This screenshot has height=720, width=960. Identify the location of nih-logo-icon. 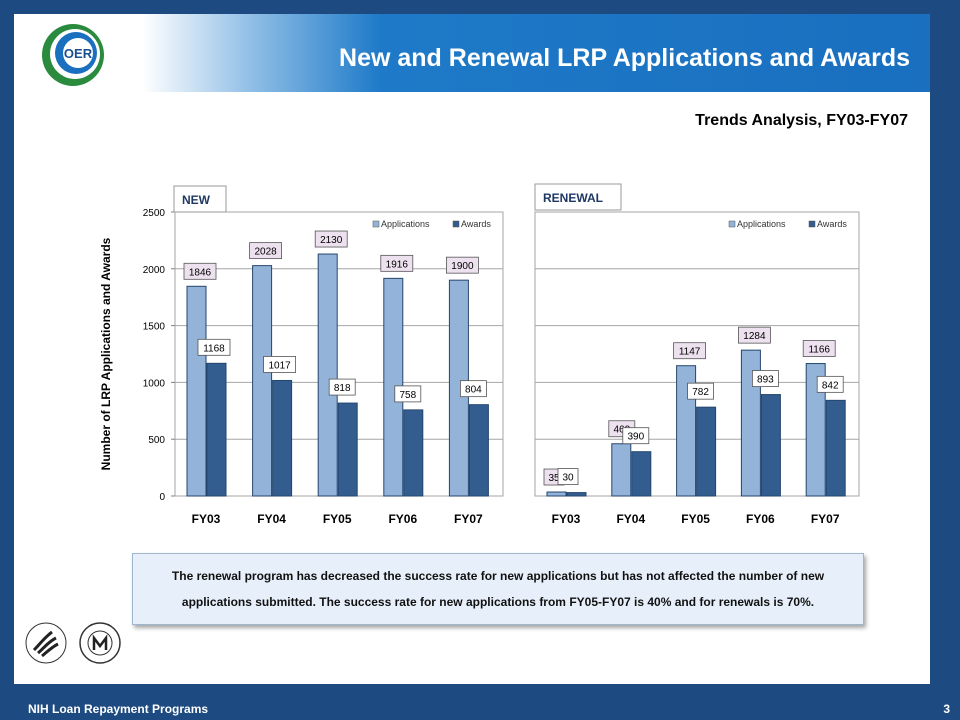
(100, 643).